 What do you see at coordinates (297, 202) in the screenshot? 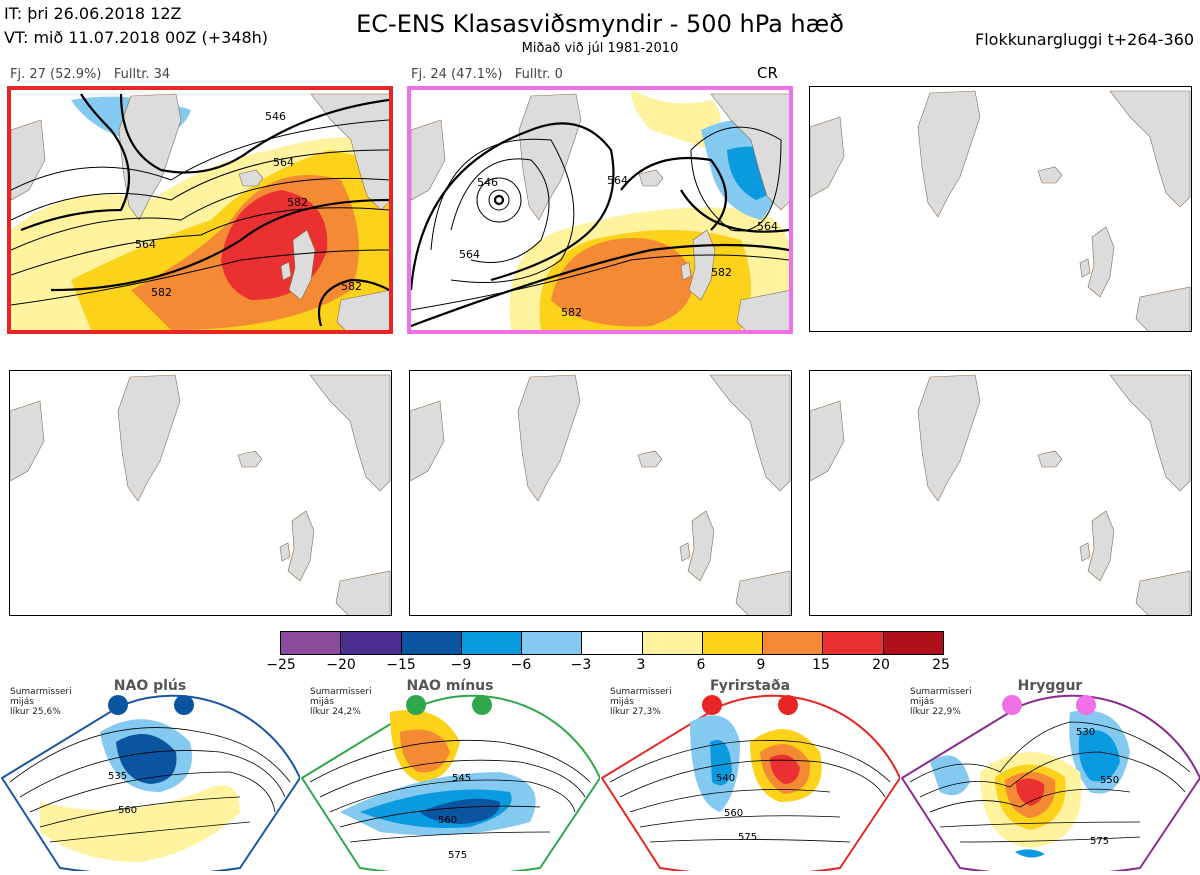
I see `cluster-1-contour-label-3: 582` at bounding box center [297, 202].